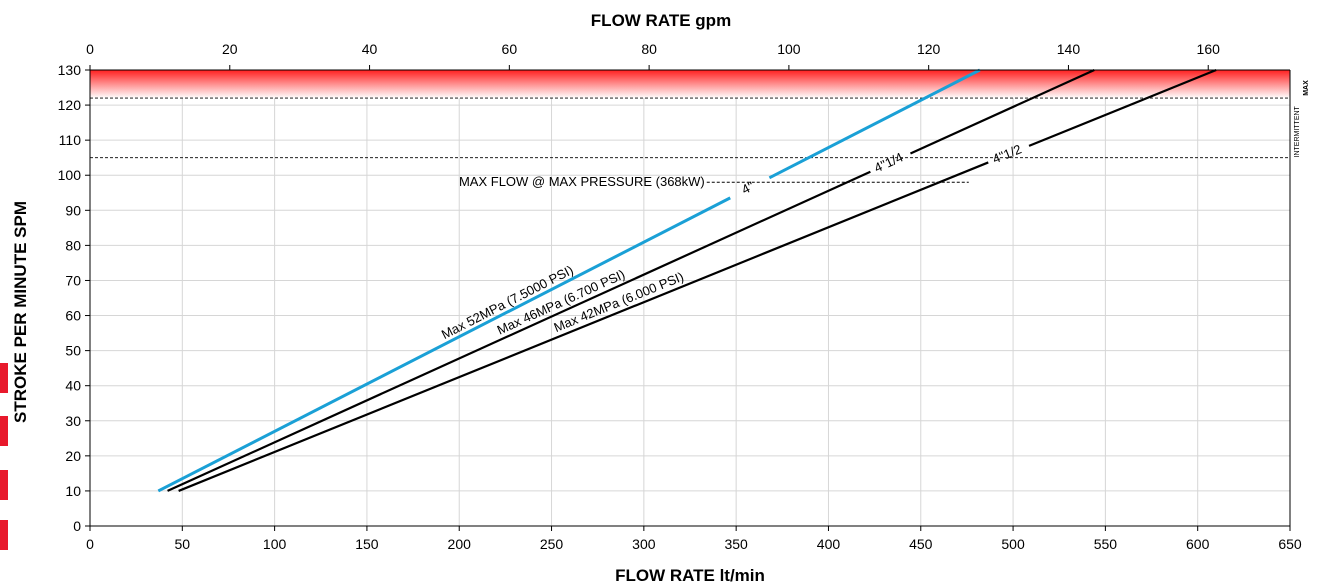 This screenshot has height=585, width=1321. What do you see at coordinates (370, 49) in the screenshot?
I see `x2-tick-label: 40` at bounding box center [370, 49].